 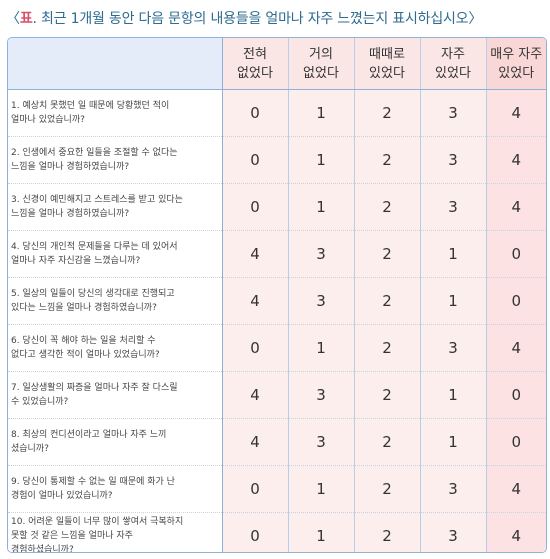 What do you see at coordinates (386, 64) in the screenshot?
I see `column-header-2: 때때로 있었다` at bounding box center [386, 64].